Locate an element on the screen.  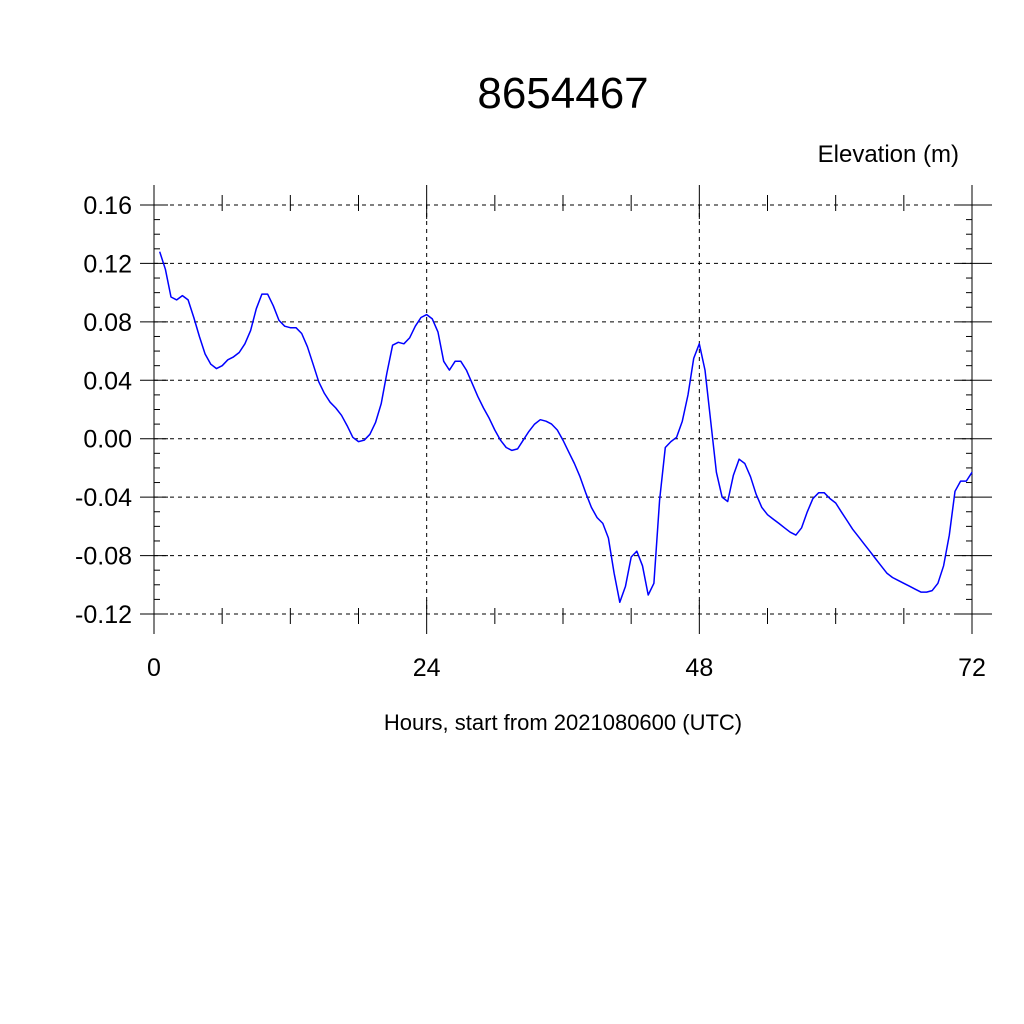
y-tick-label: -0.12 is located at coordinates (103, 615).